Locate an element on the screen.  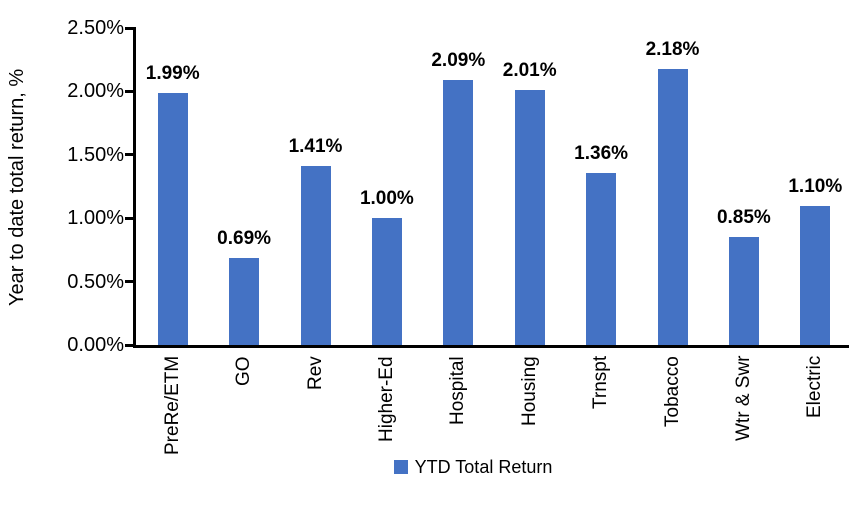
y-tick-label: 2.00% is located at coordinates (95, 91).